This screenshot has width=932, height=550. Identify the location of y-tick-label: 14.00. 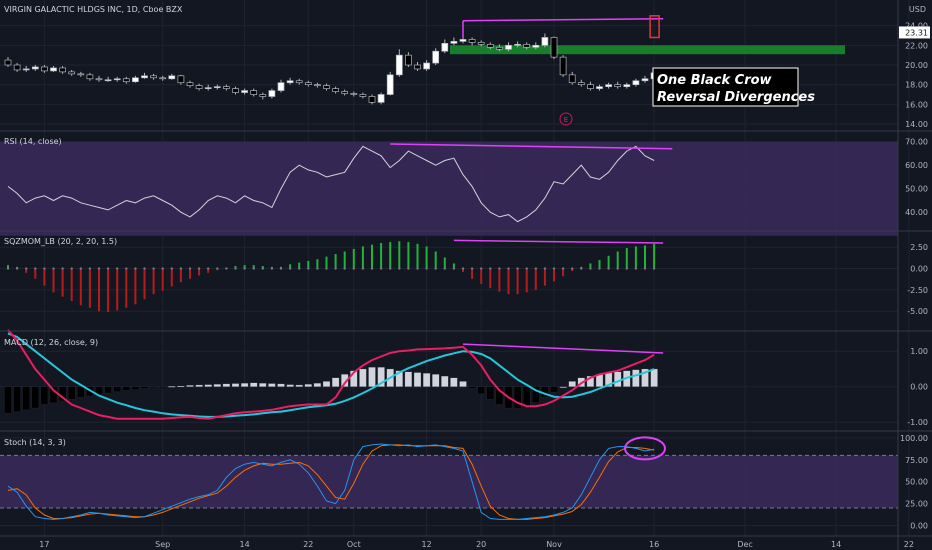
(916, 124).